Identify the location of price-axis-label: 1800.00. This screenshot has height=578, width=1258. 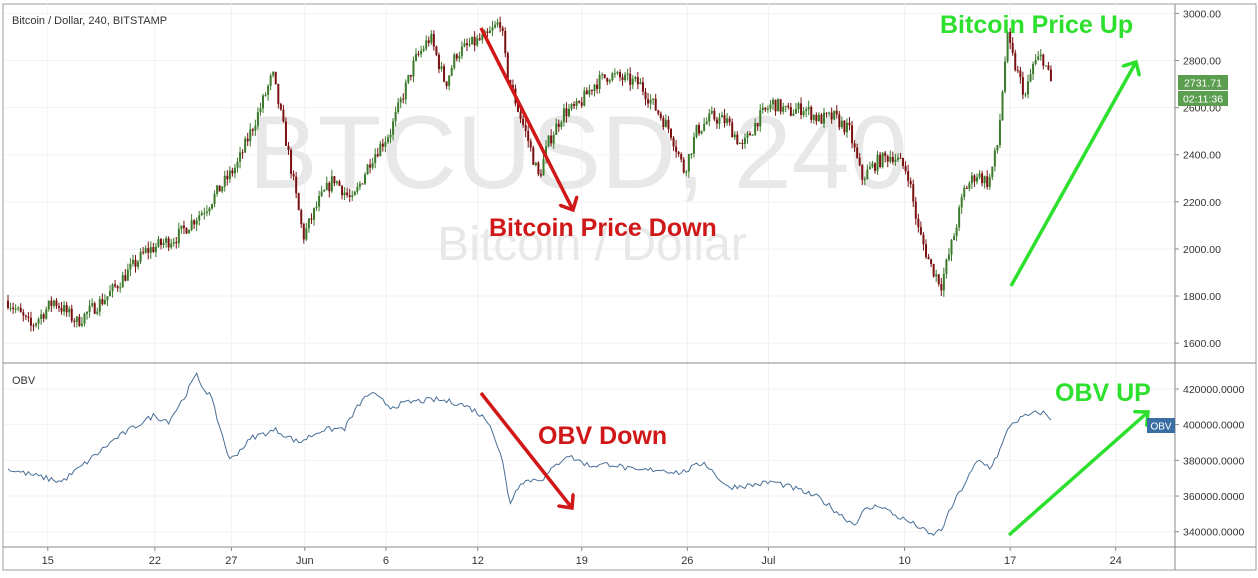
(1202, 297).